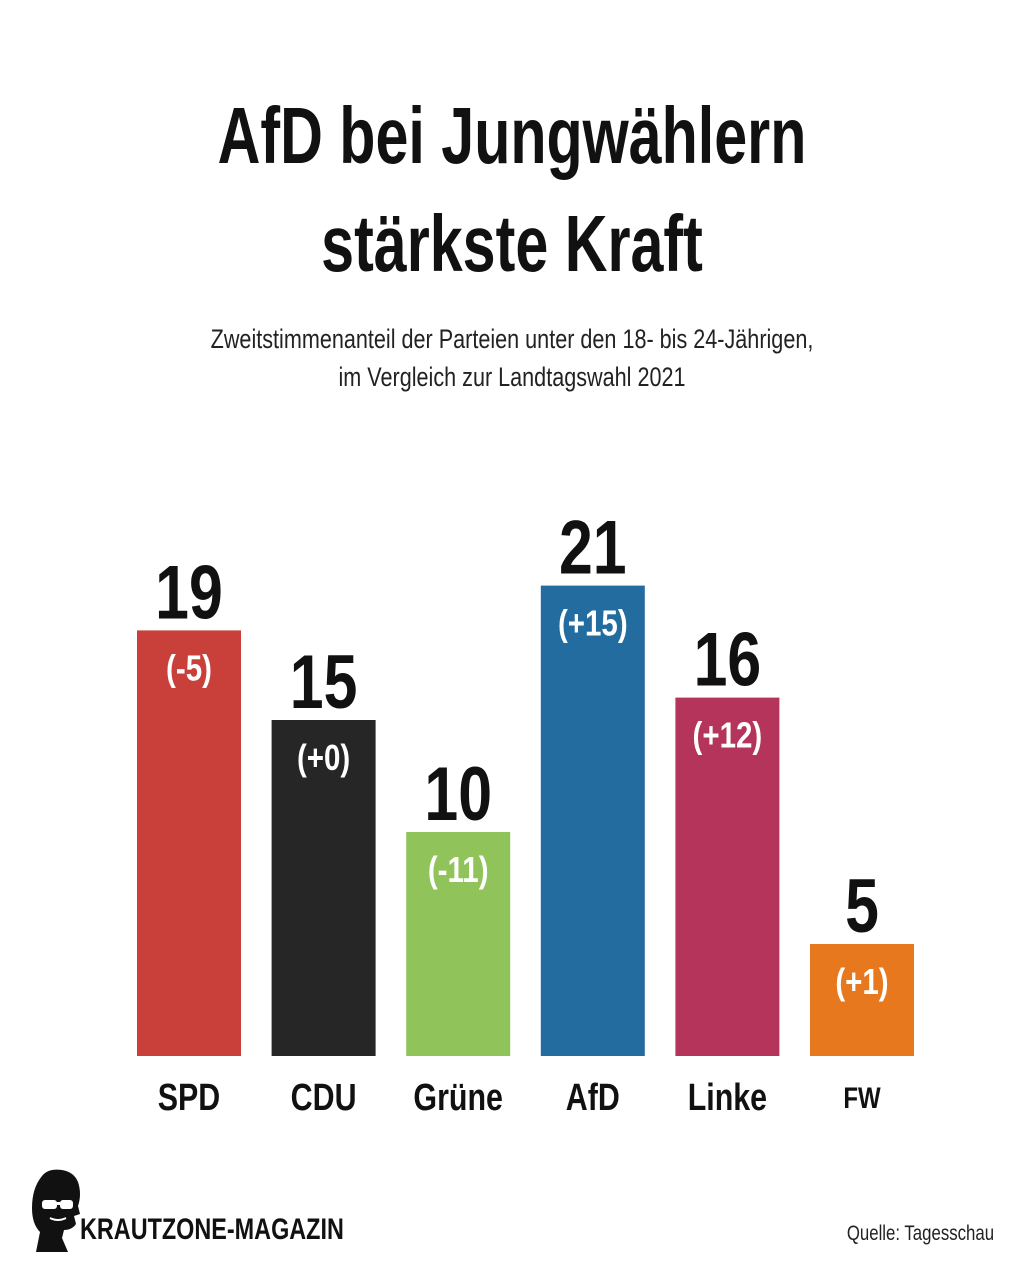  Describe the element at coordinates (512, 243) in the screenshot. I see `chart-title-line2: stärkste Kraft` at that location.